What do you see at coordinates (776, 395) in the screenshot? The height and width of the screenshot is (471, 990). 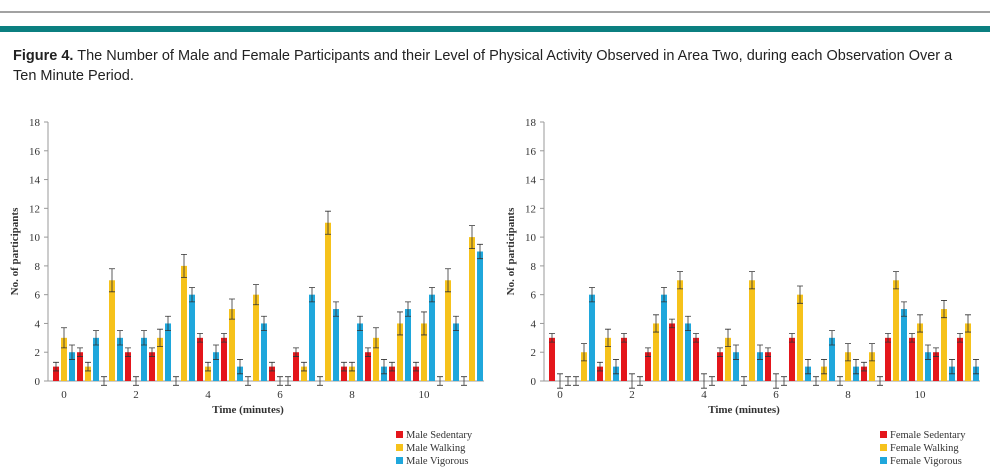 I see `x-tick-label: 6` at bounding box center [776, 395].